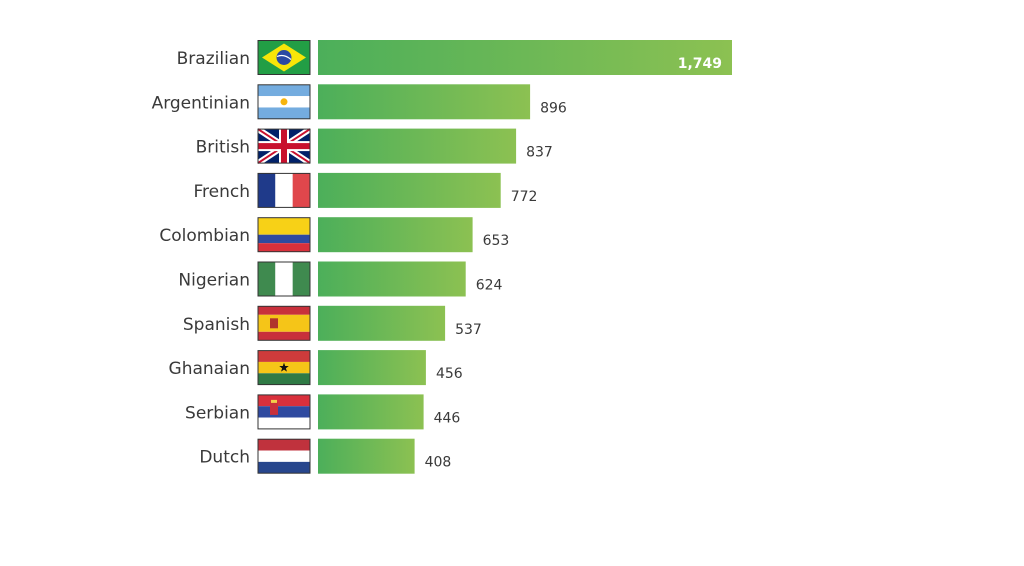 This screenshot has width=1024, height=566. What do you see at coordinates (449, 374) in the screenshot?
I see `value-label: 456` at bounding box center [449, 374].